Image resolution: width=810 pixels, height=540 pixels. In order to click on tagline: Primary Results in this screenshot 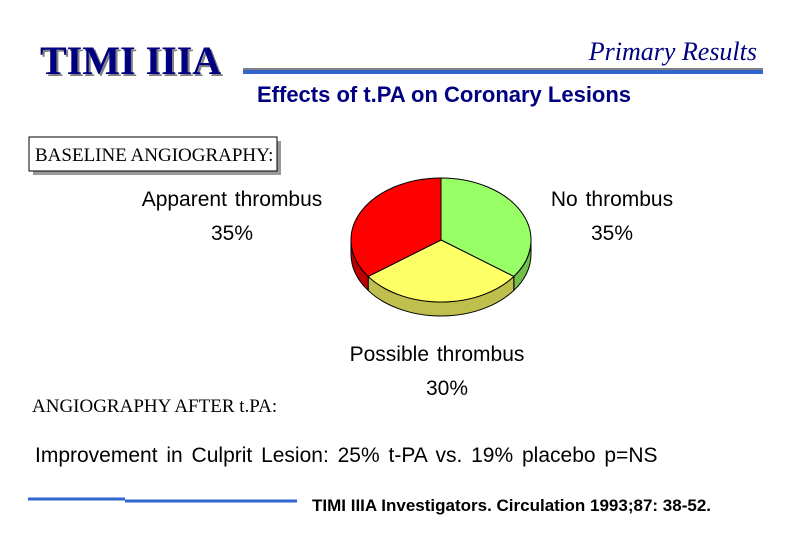, I will do `click(672, 51)`.